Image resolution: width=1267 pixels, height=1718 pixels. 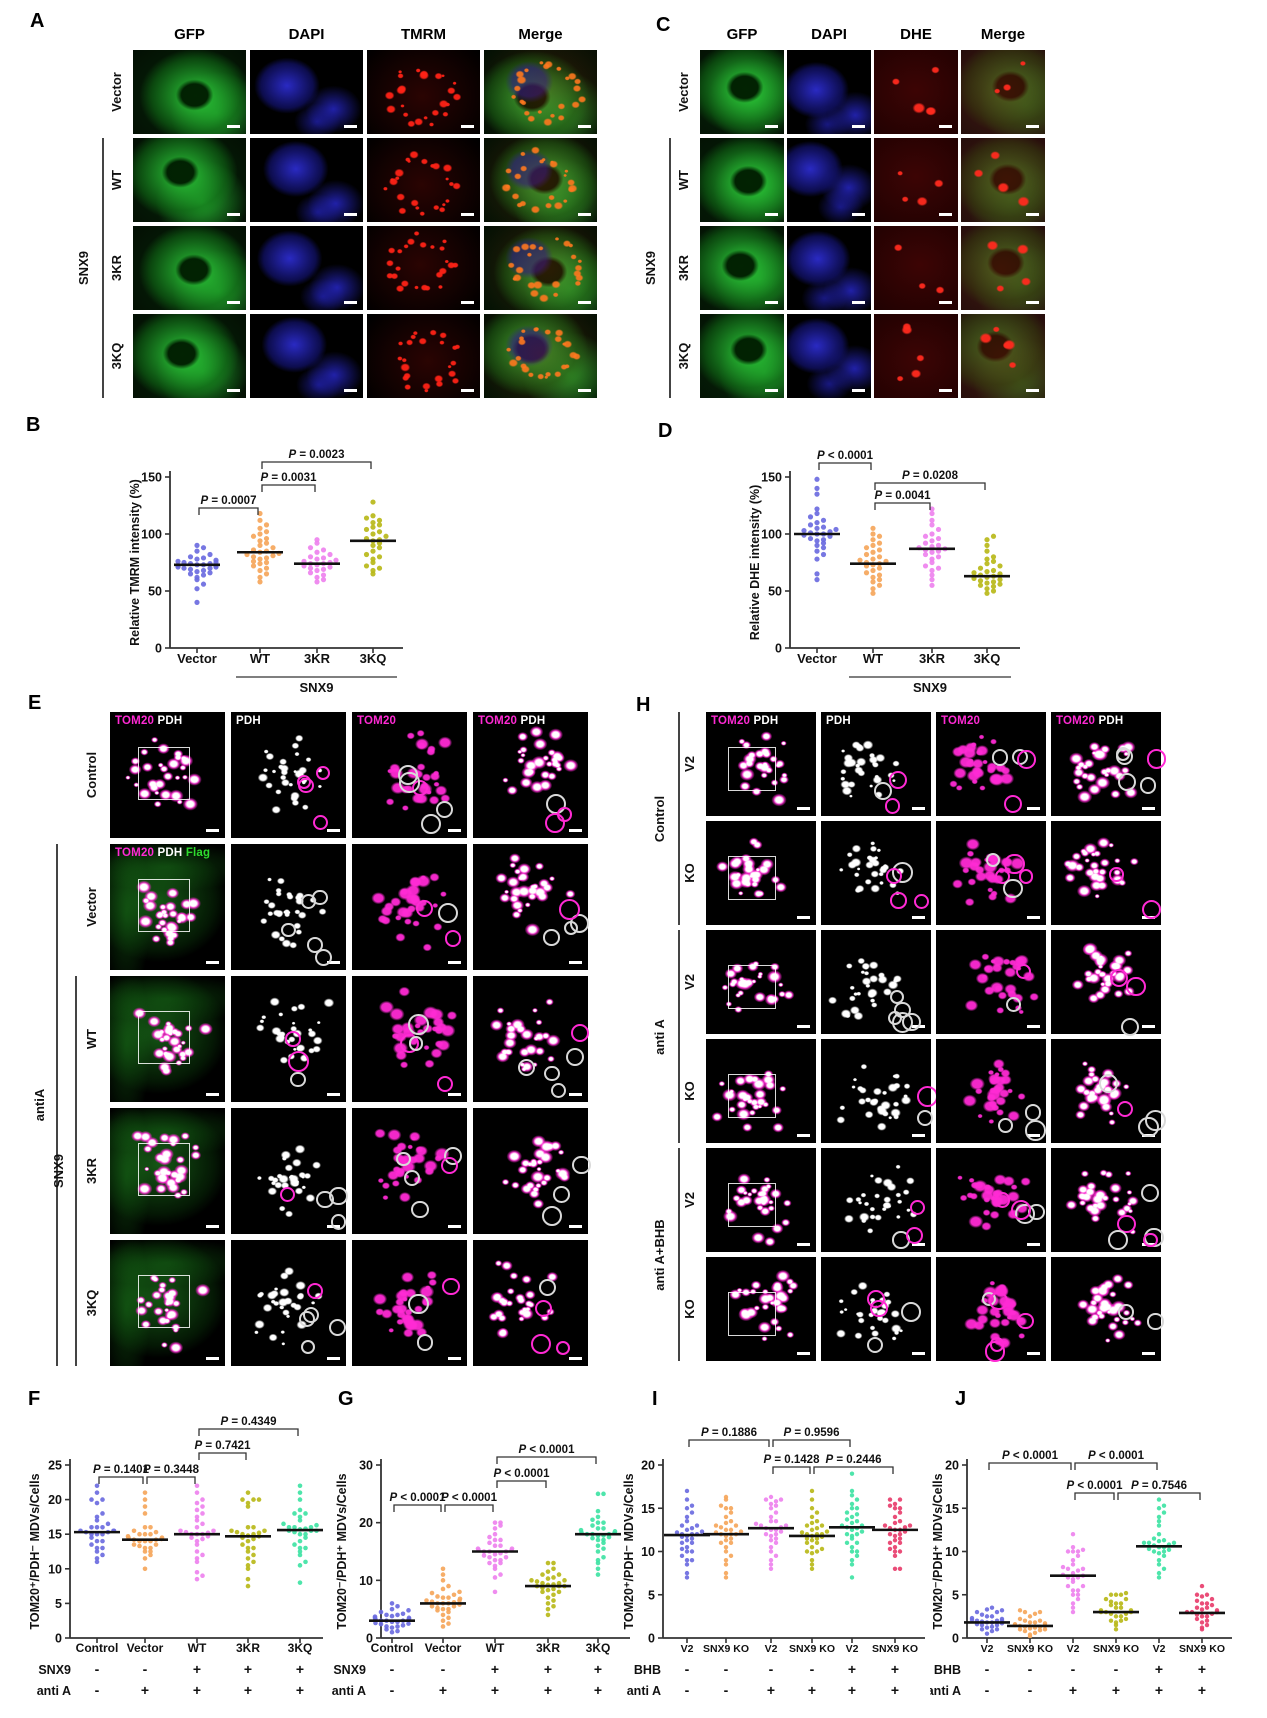 I want to click on image-channel-label: TOM20, so click(x=376, y=721).